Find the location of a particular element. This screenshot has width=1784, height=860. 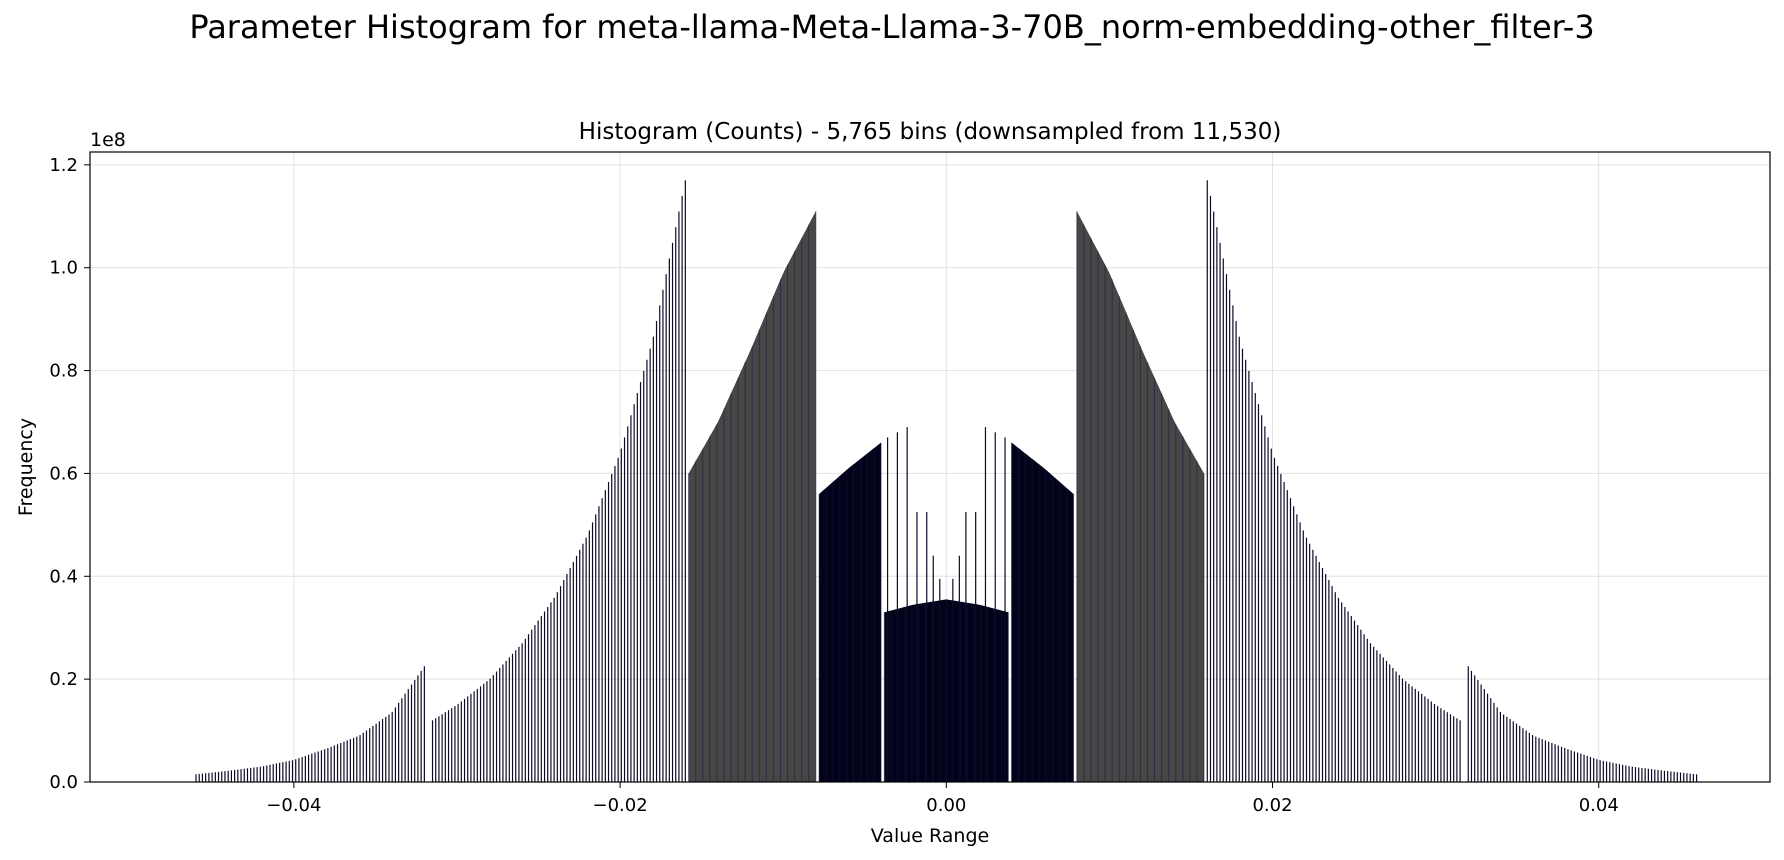

y-tick-label: 0.2 is located at coordinates (63, 679).